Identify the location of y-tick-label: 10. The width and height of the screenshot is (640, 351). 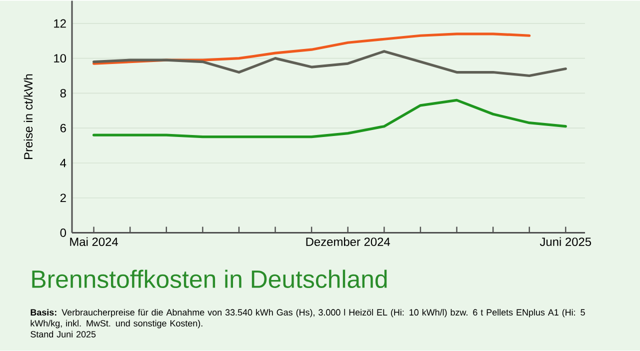
(60, 58).